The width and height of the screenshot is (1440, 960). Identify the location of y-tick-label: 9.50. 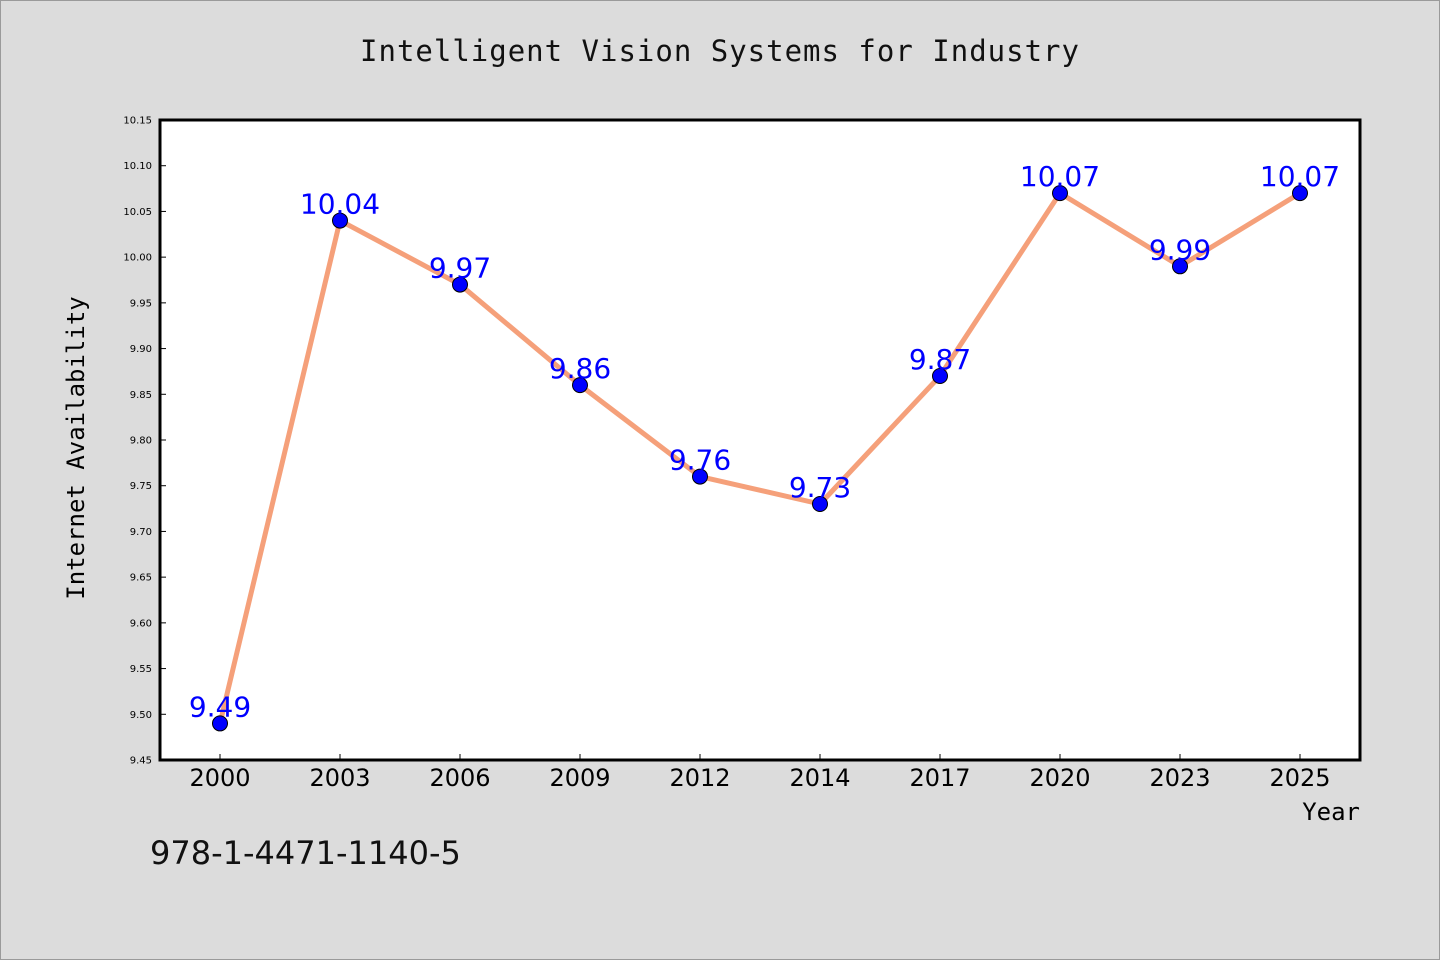
(141, 715).